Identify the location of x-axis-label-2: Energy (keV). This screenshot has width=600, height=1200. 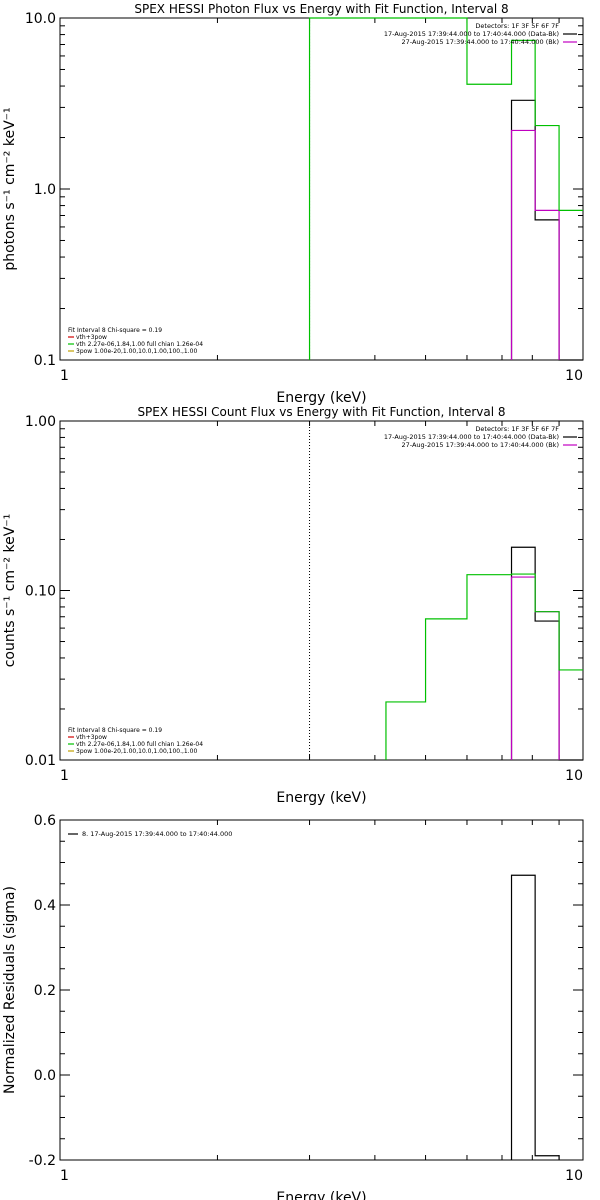
(321, 1195).